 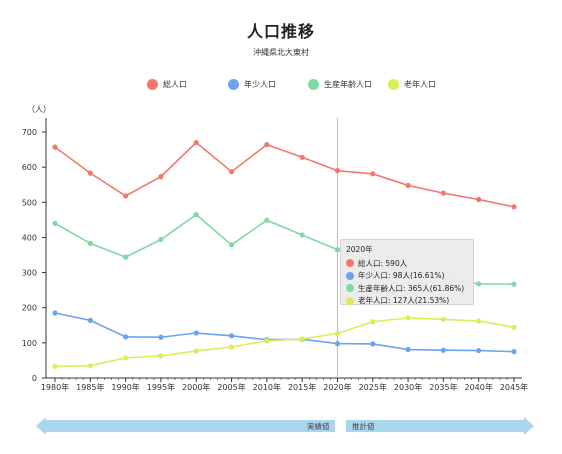 I want to click on x-tick-label: 2005年, so click(x=231, y=387).